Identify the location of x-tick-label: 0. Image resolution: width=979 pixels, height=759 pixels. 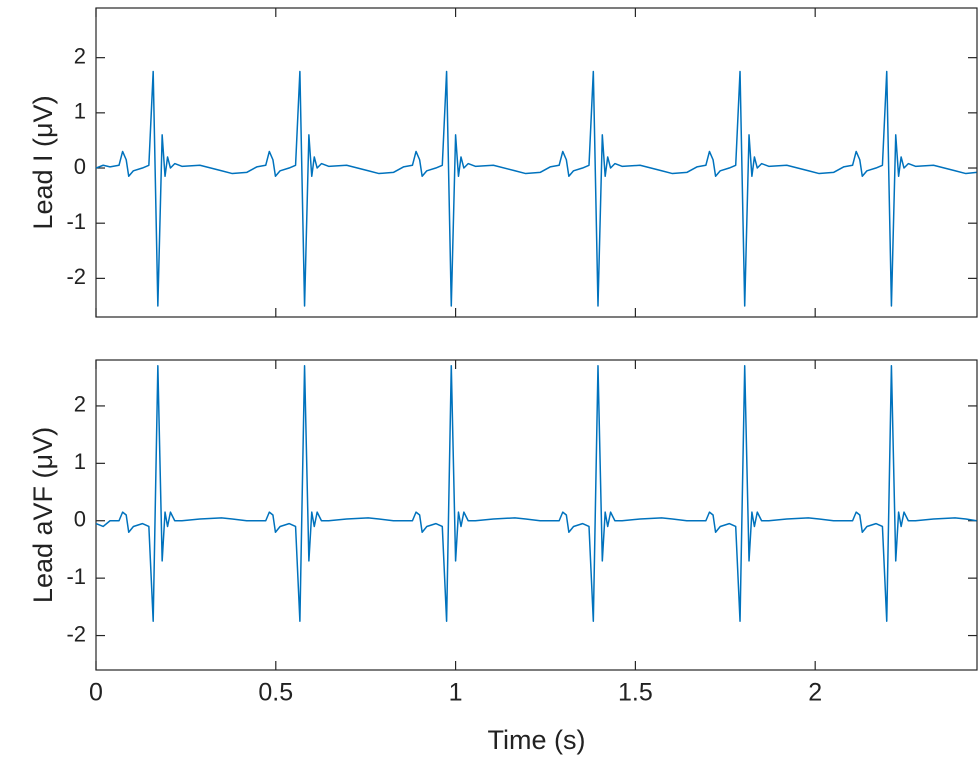
(96, 693).